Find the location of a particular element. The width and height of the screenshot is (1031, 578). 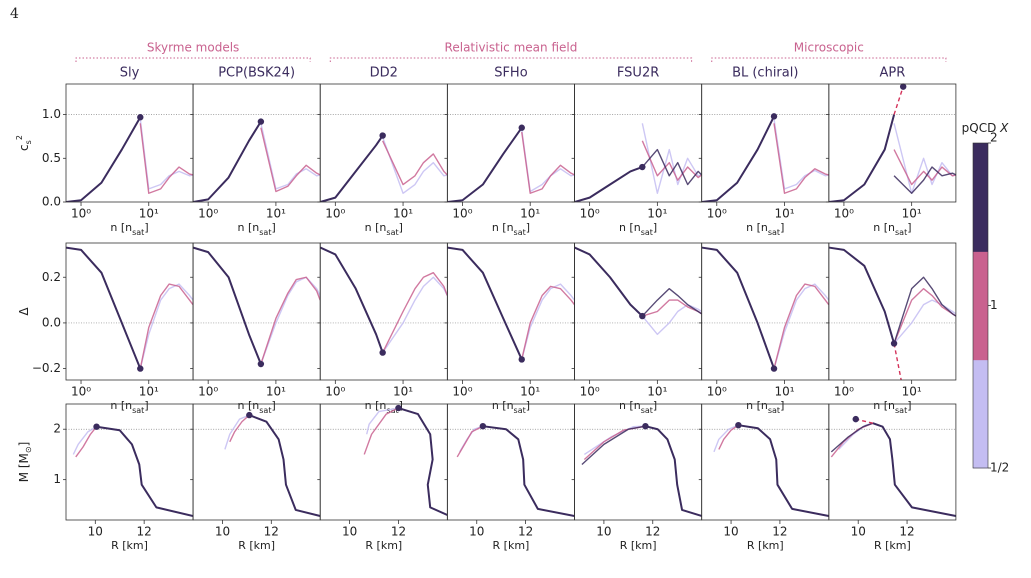

column-title: APR is located at coordinates (893, 73).